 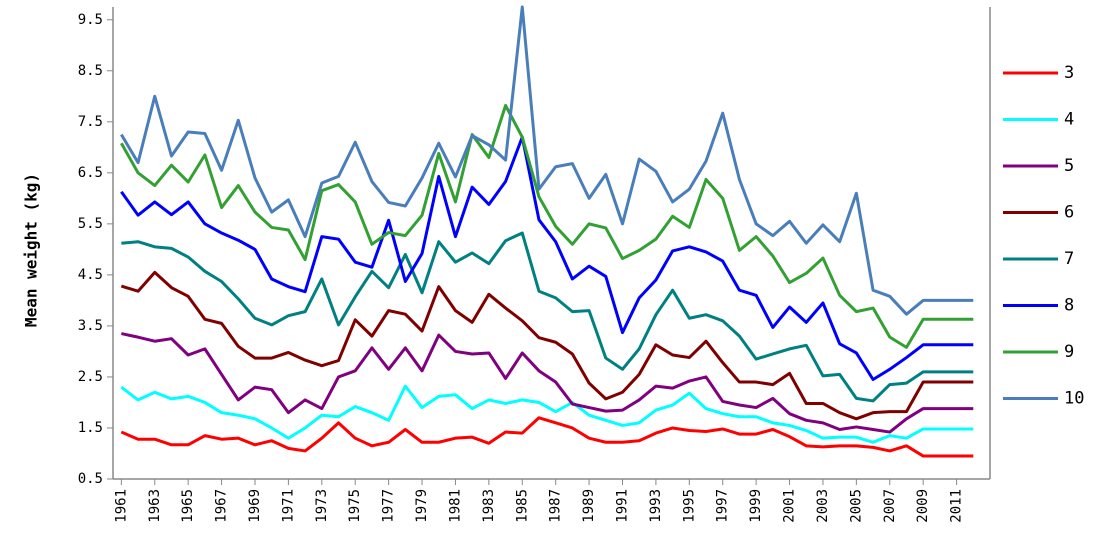 I want to click on y-tick-label: 5.5, so click(x=90, y=224).